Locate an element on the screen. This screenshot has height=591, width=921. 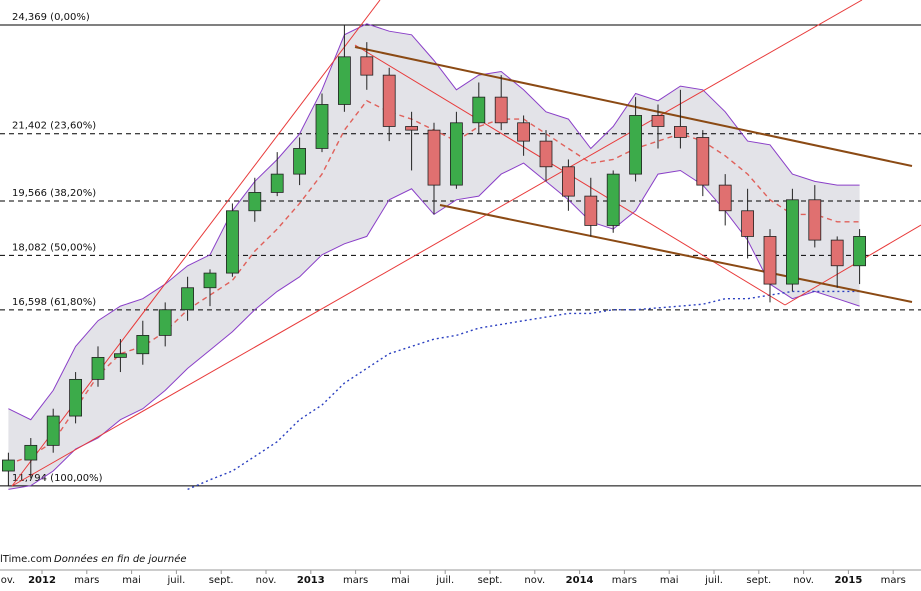
level-label: 11,794 (100,00%) is located at coordinates (57, 478).